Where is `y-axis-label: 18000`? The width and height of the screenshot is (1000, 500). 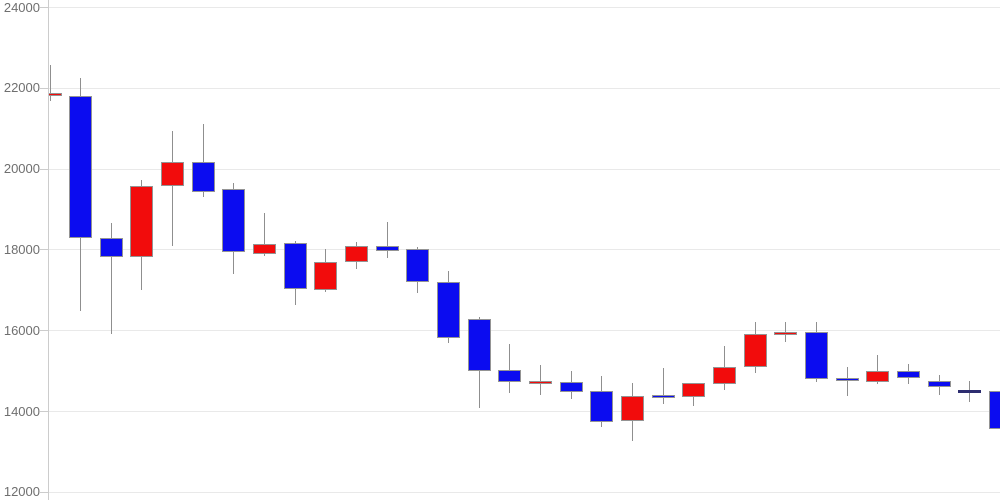
y-axis-label: 18000 is located at coordinates (21, 249).